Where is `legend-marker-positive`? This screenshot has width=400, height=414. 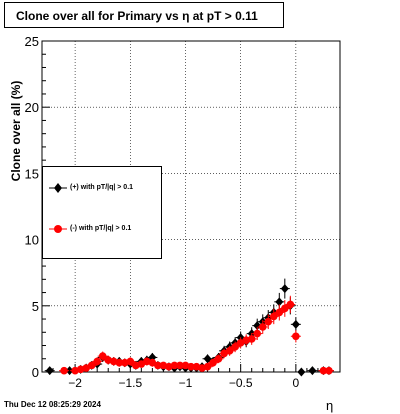 legend-marker-positive is located at coordinates (58, 188).